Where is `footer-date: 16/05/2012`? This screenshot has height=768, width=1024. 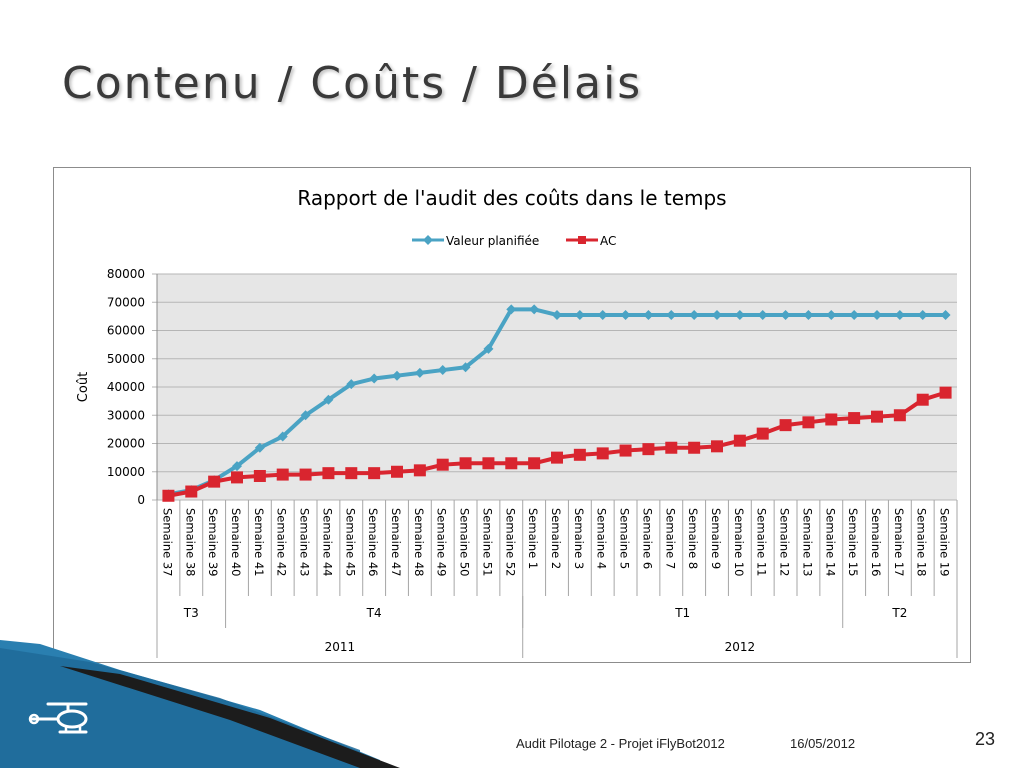
footer-date: 16/05/2012 is located at coordinates (823, 743).